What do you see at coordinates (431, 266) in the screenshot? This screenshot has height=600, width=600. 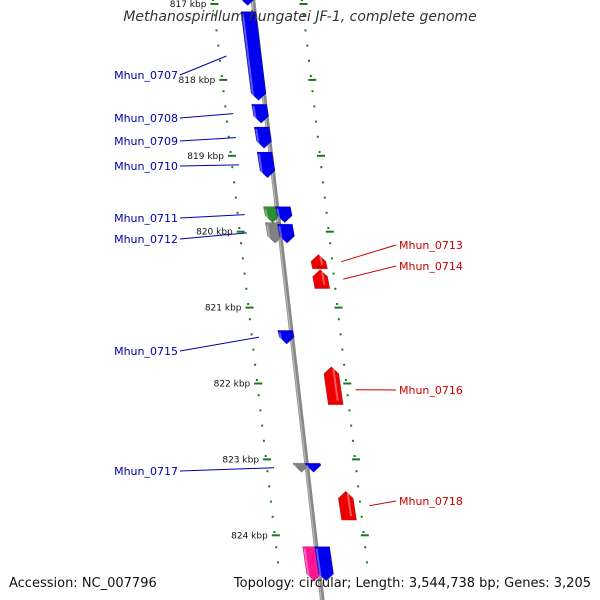 I see `gene-label-mhun-0714: Mhun_0714` at bounding box center [431, 266].